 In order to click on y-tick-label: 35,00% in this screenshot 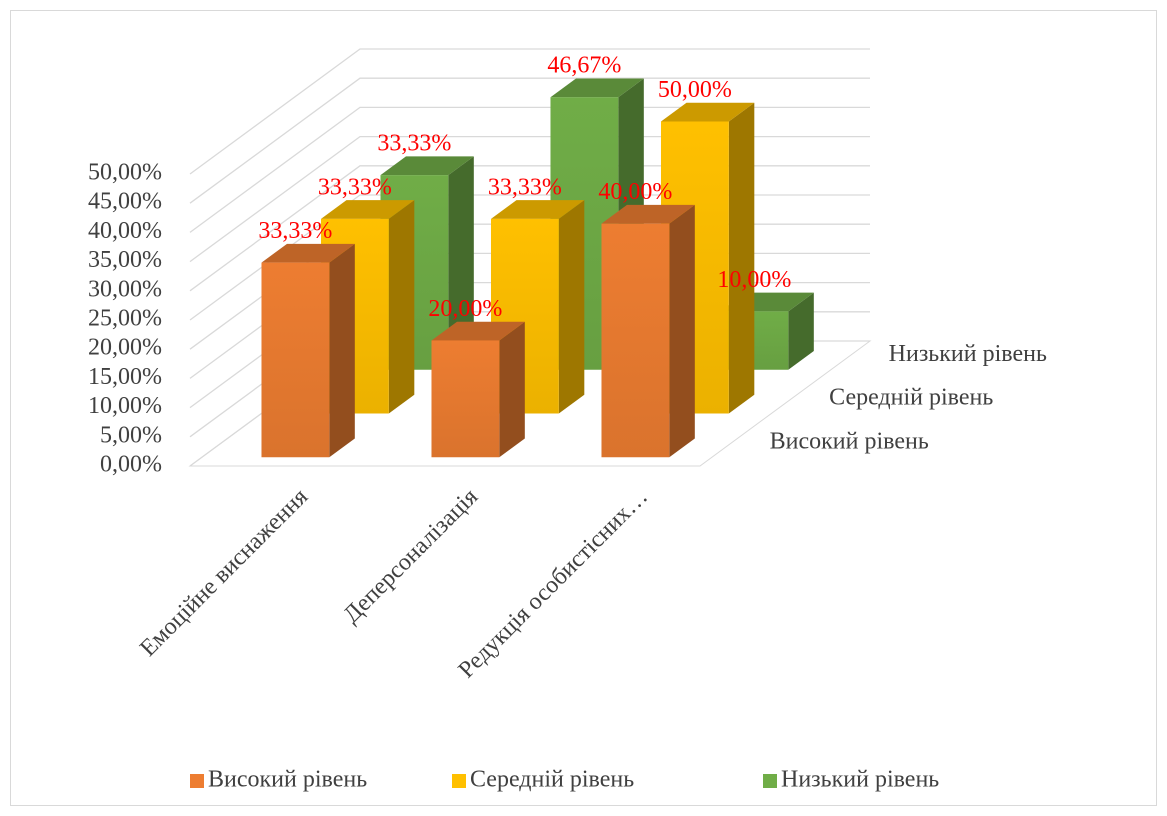, I will do `click(125, 260)`.